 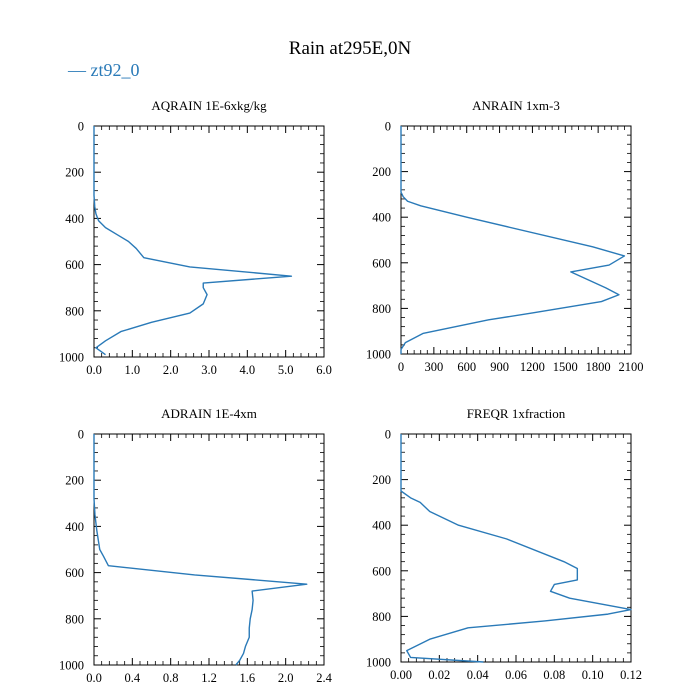 I want to click on x-tick-label: 2.4, so click(x=324, y=678).